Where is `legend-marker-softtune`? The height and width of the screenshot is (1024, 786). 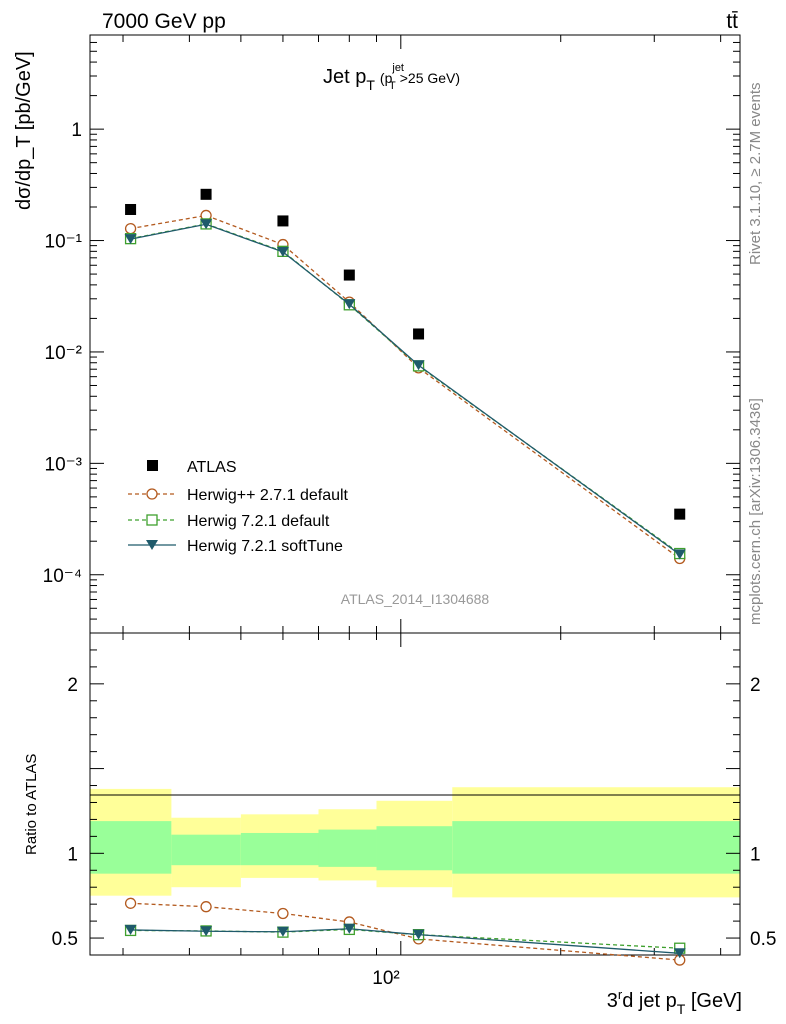 legend-marker-softtune is located at coordinates (152, 545).